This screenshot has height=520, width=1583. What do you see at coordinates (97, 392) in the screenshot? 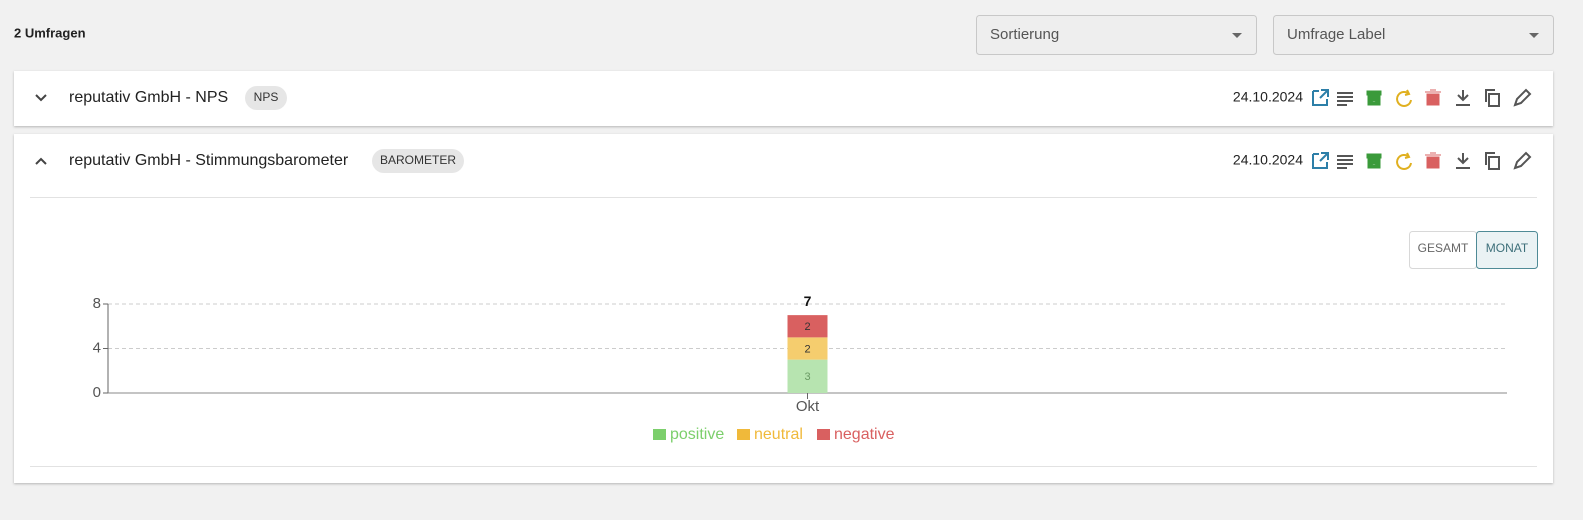
I see `y-tick-label: 0` at bounding box center [97, 392].